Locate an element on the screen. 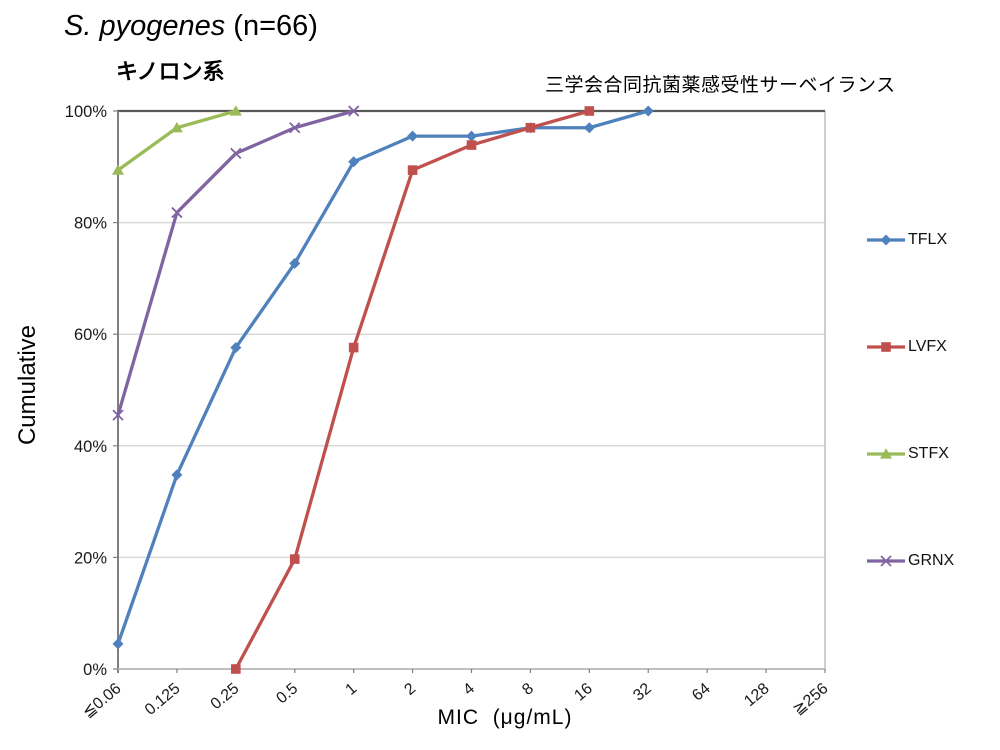 Image resolution: width=1000 pixels, height=750 pixels. legend-key-x-icon is located at coordinates (886, 561).